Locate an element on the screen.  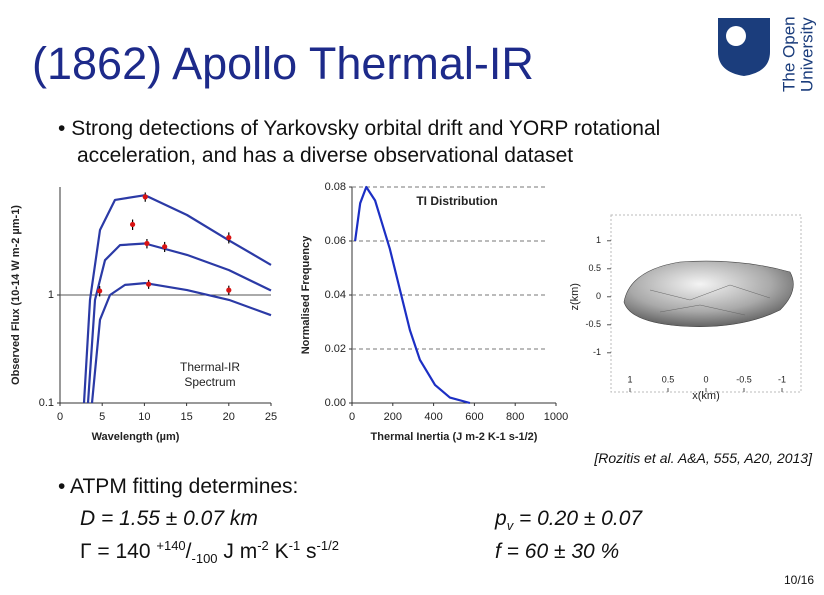
x-axis-label: Wavelength (µm) is located at coordinates (136, 437).